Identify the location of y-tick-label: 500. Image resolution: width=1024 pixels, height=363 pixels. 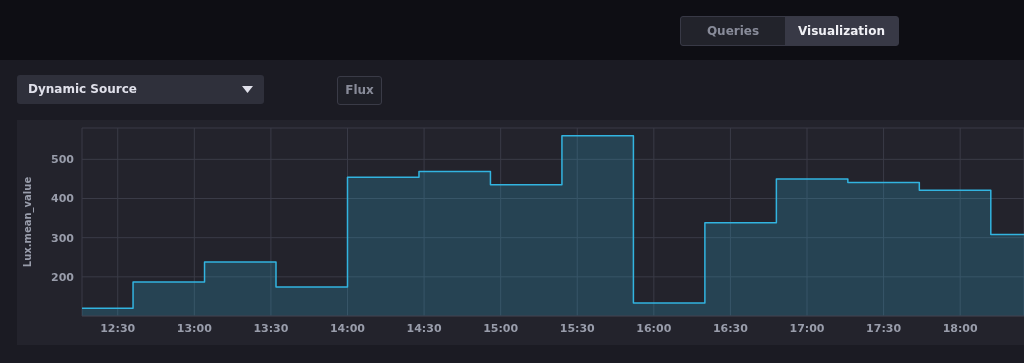
(63, 160).